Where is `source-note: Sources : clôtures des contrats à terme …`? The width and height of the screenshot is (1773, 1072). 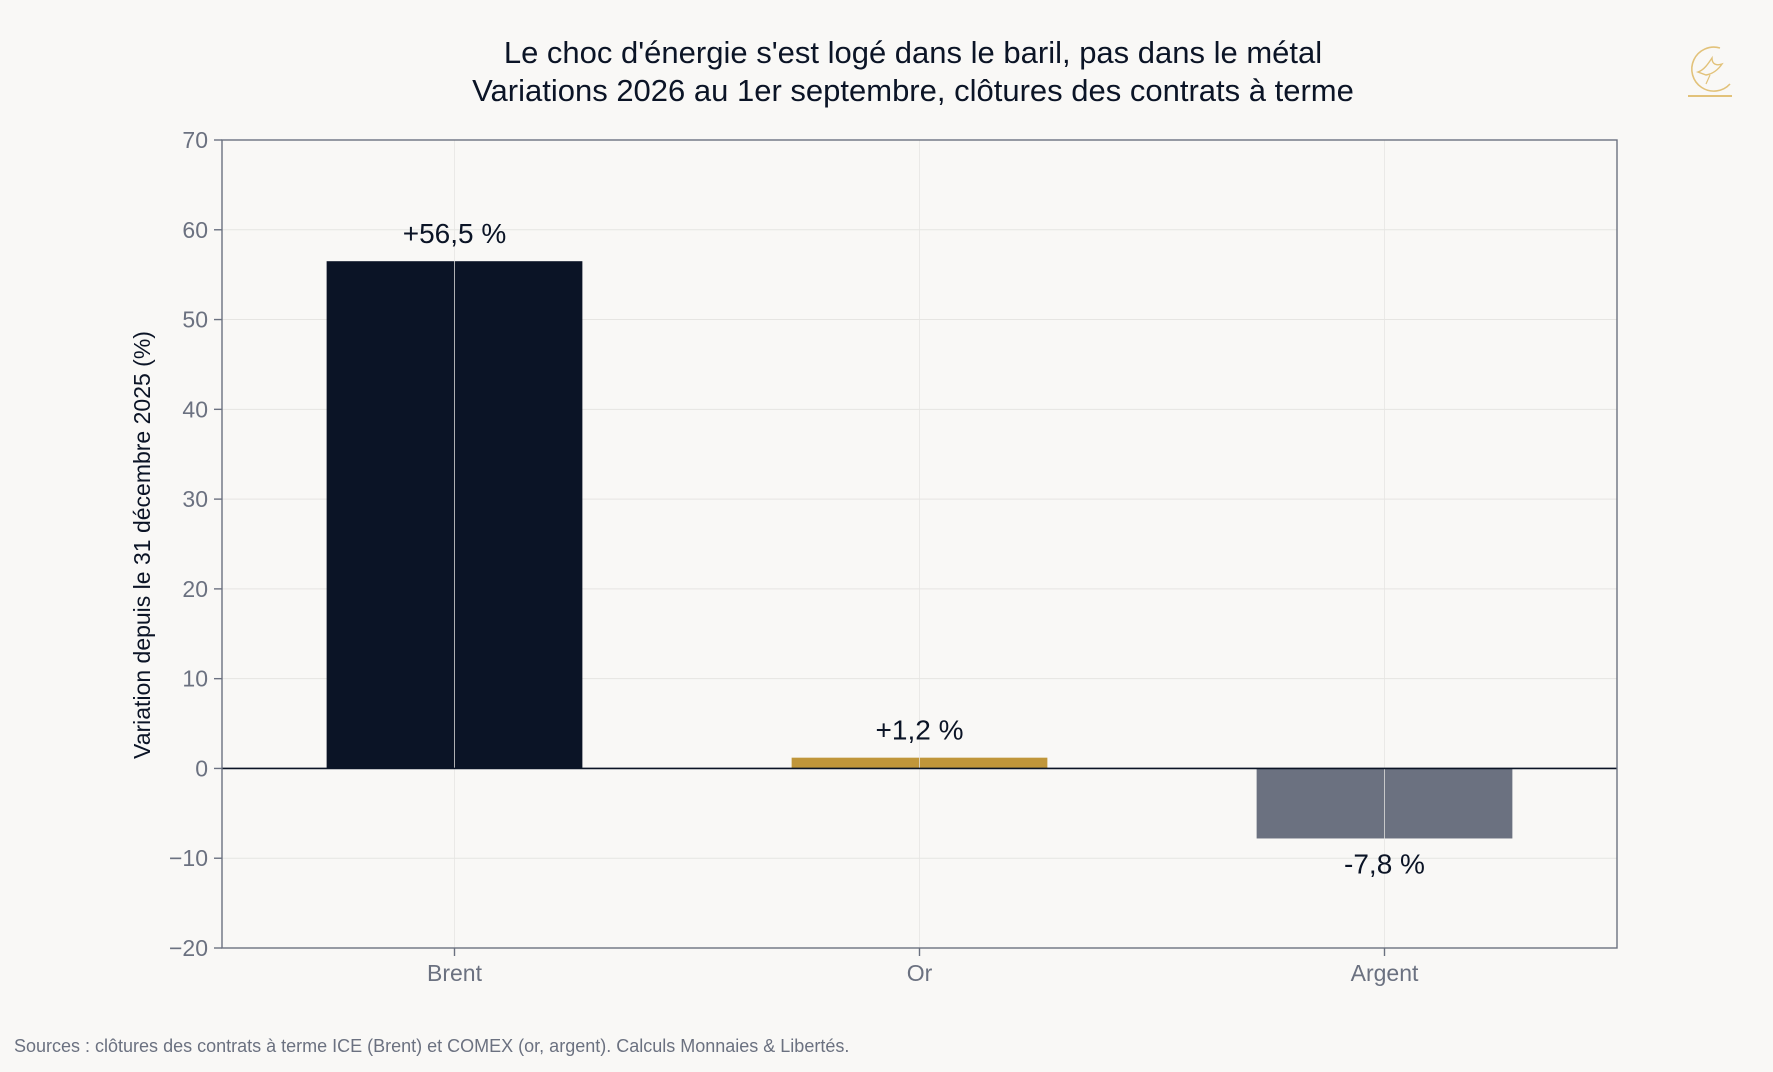
source-note: Sources : clôtures des contrats à terme … is located at coordinates (432, 1046).